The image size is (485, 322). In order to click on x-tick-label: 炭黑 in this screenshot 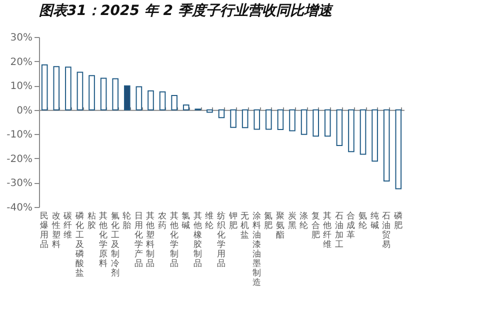, I will do `click(292, 220)`.